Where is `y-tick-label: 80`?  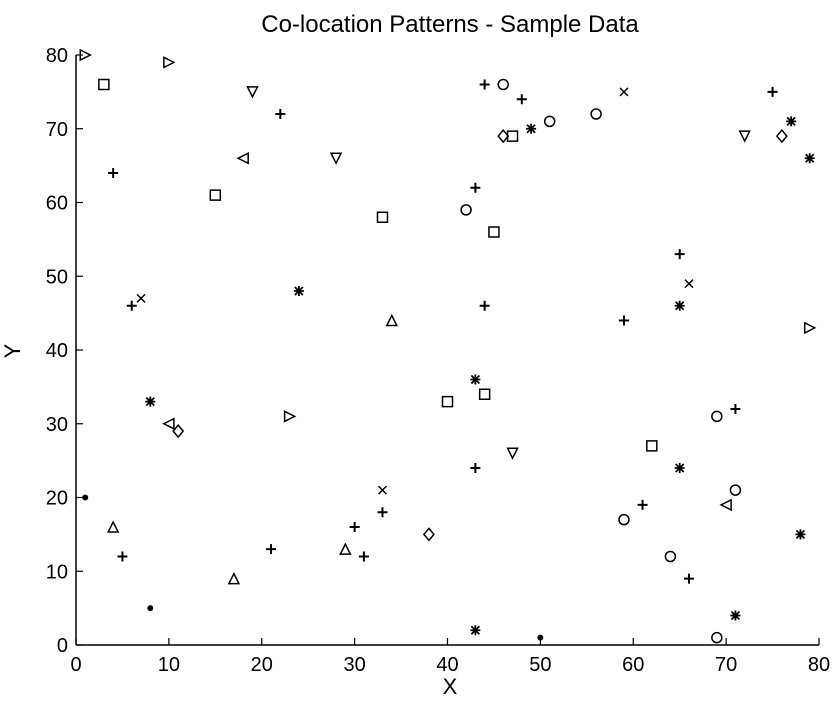
y-tick-label: 80 is located at coordinates (57, 56).